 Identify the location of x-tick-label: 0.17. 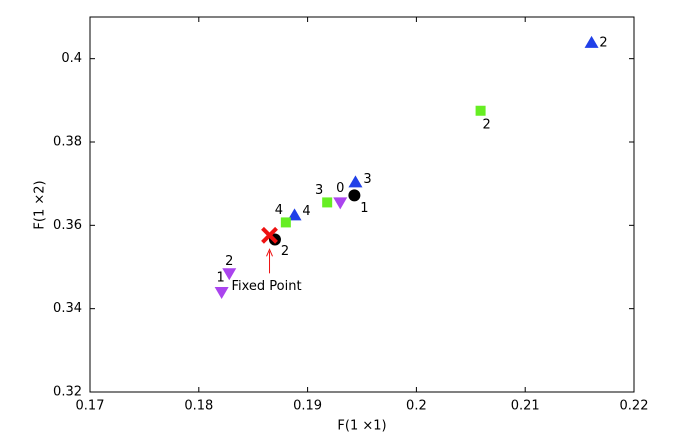
(90, 406).